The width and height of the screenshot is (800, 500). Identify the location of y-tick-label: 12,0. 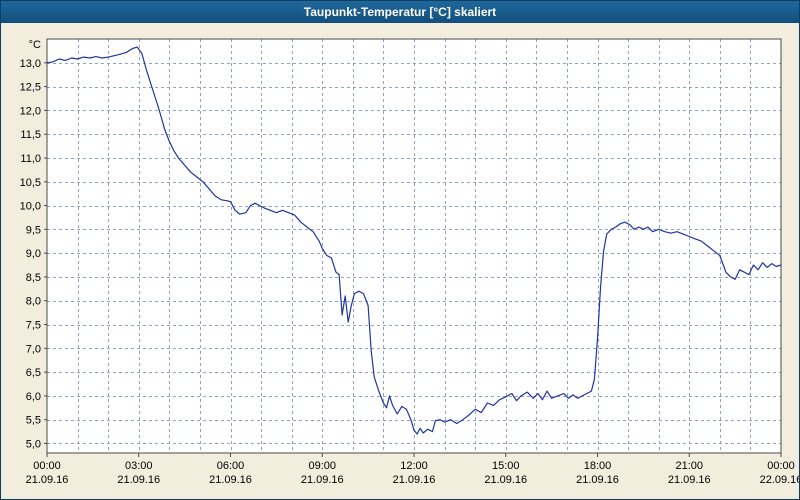
(30, 111).